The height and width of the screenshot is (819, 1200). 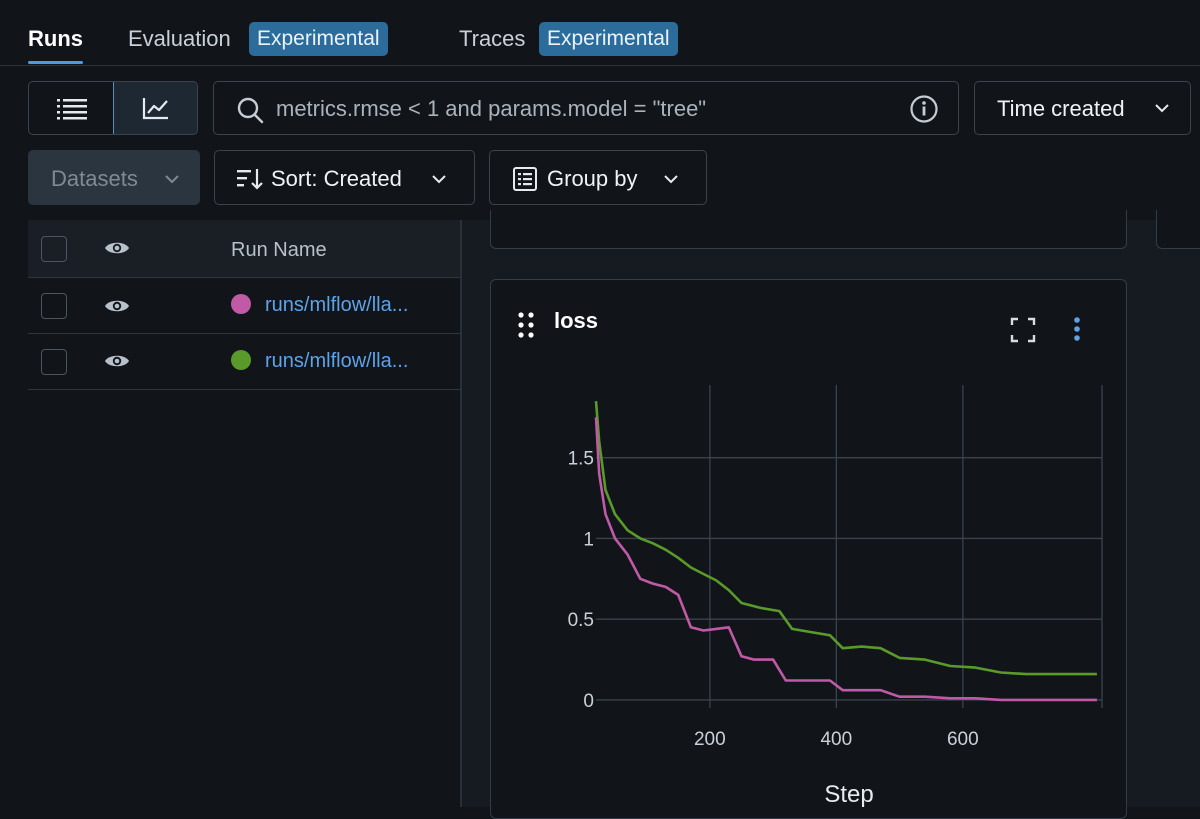 I want to click on chart-title: loss, so click(x=576, y=320).